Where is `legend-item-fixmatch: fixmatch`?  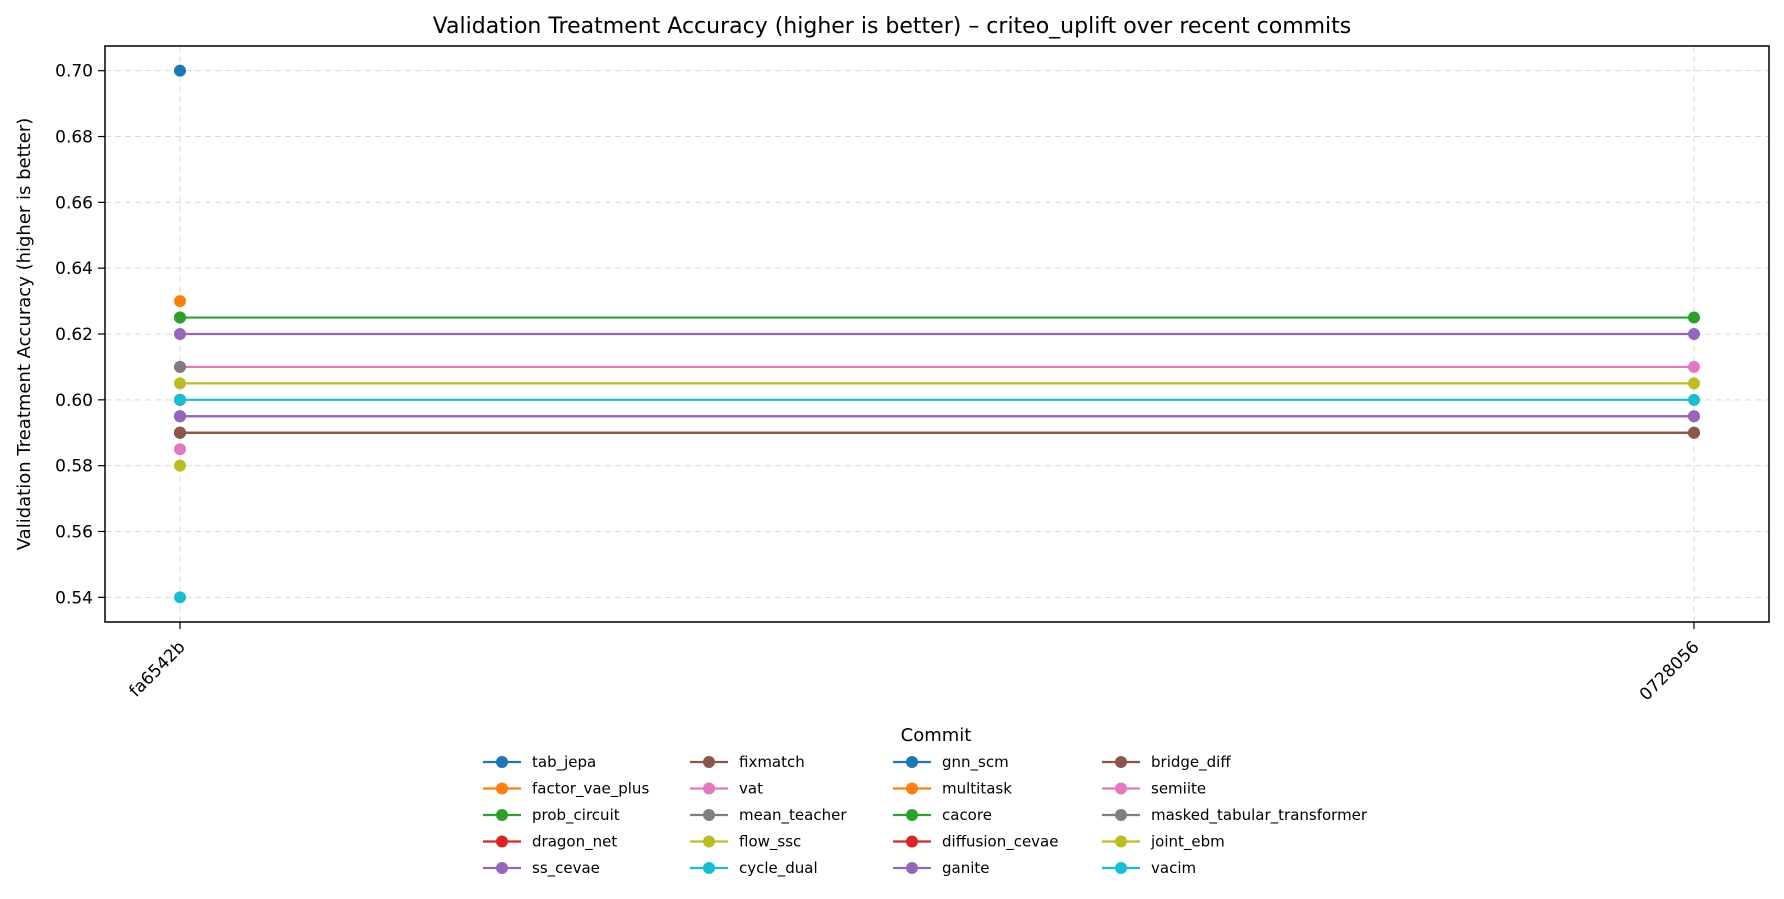 legend-item-fixmatch: fixmatch is located at coordinates (747, 762).